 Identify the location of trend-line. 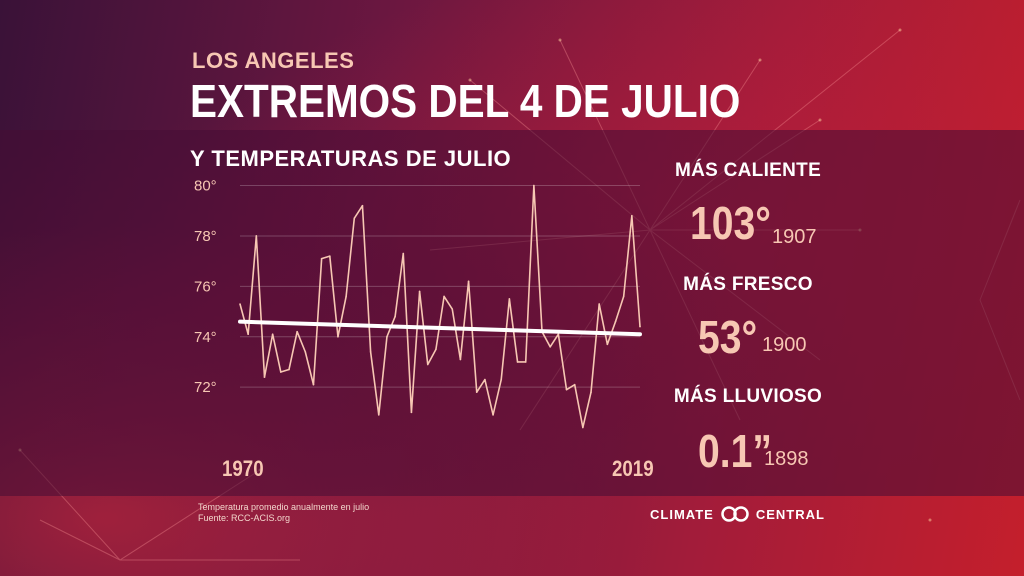
(440, 328).